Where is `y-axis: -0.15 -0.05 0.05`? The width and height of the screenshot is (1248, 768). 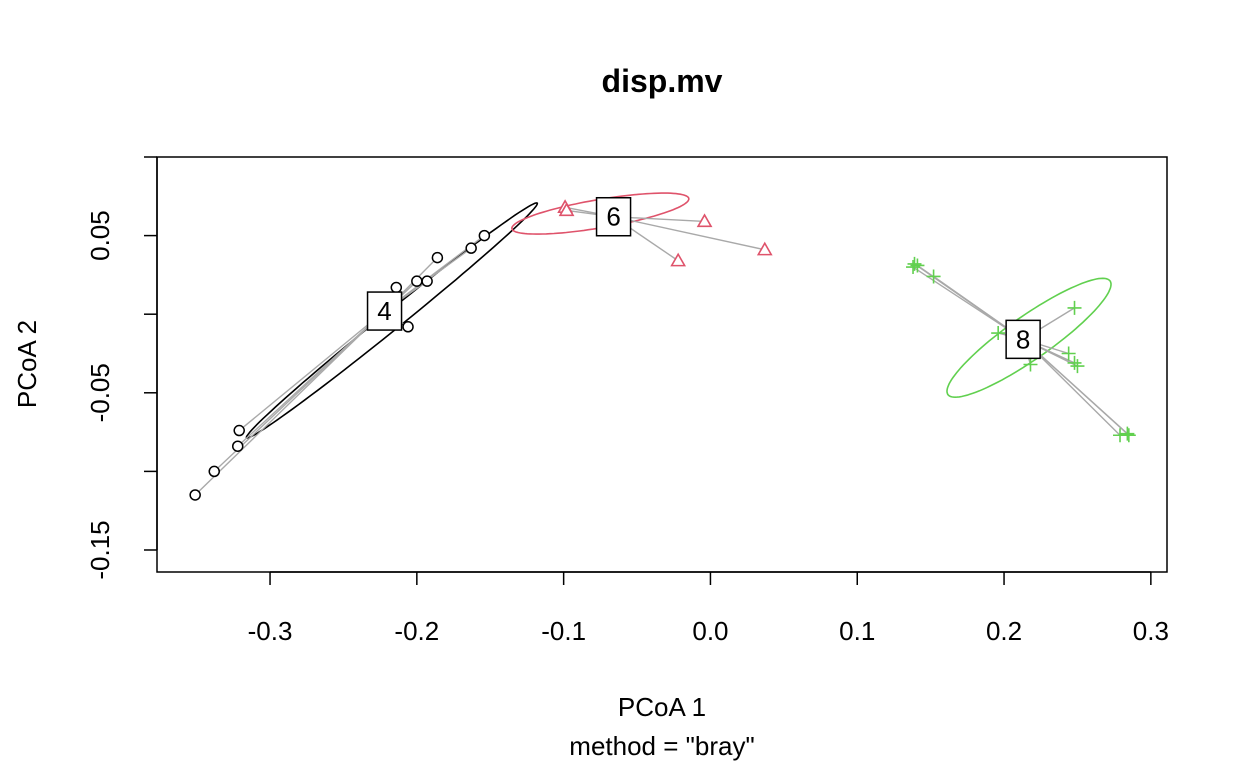
y-axis: -0.15 -0.05 0.05 is located at coordinates (121, 368).